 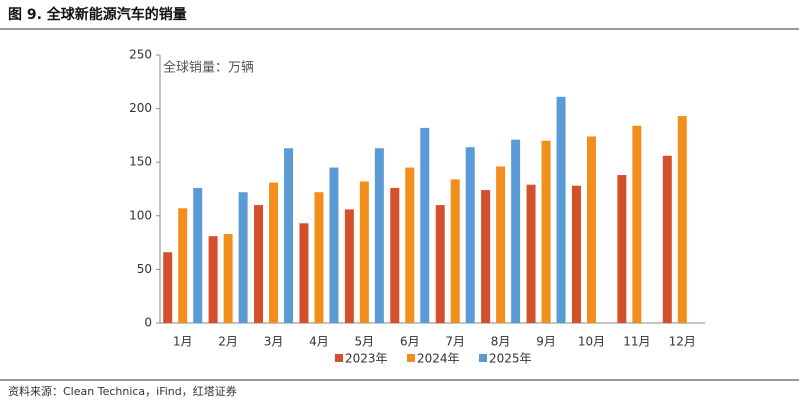 What do you see at coordinates (140, 55) in the screenshot?
I see `y-tick-label: 250` at bounding box center [140, 55].